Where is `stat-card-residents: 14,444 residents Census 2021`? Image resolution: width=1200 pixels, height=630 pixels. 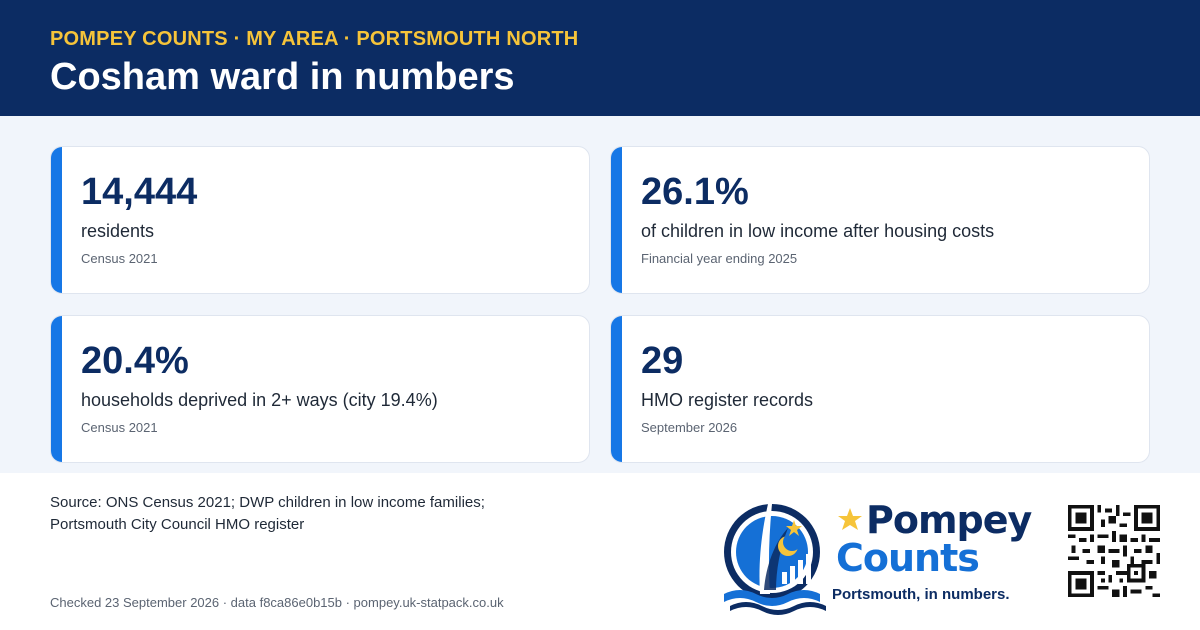 stat-card-residents: 14,444 residents Census 2021 is located at coordinates (320, 220).